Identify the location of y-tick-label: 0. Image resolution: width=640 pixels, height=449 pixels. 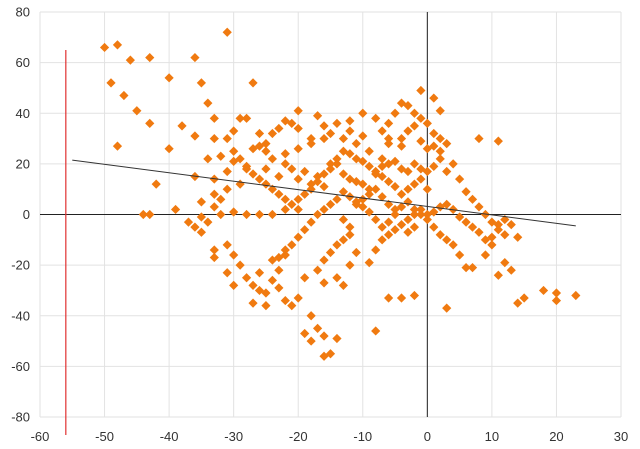
(26, 214).